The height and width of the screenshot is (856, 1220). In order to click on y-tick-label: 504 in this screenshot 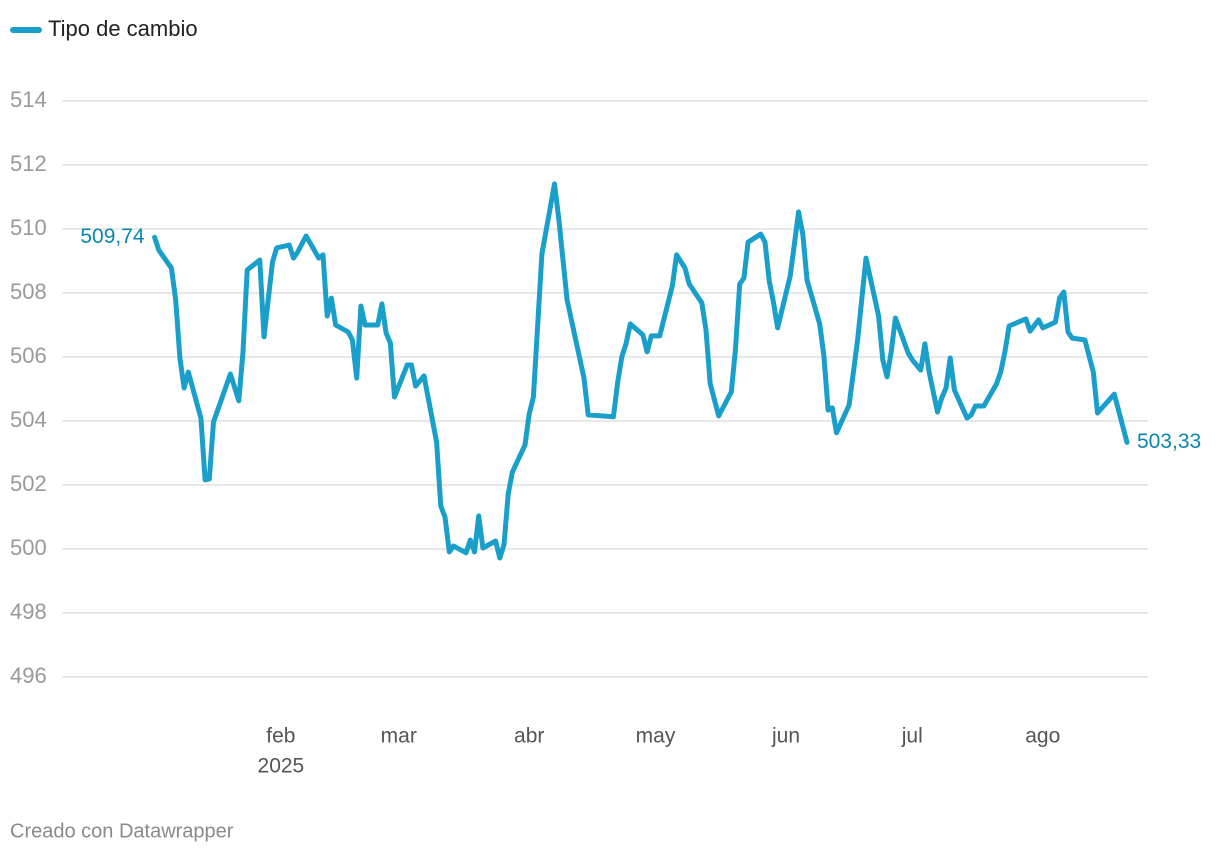, I will do `click(28, 419)`.